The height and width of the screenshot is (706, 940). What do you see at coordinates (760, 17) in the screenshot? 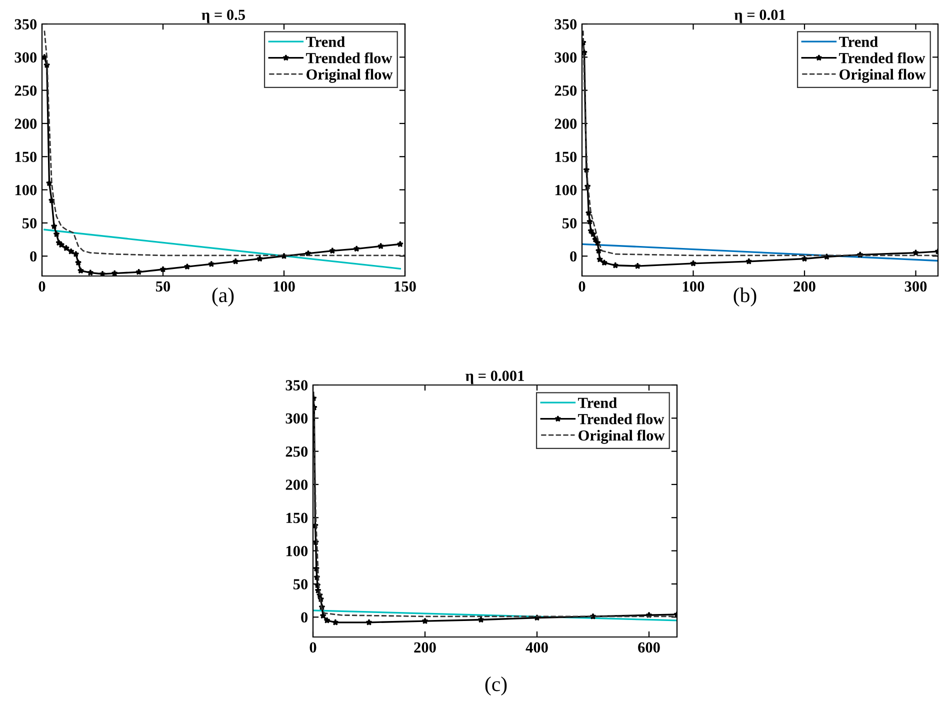
I see `chart-title: η = 0.01` at bounding box center [760, 17].